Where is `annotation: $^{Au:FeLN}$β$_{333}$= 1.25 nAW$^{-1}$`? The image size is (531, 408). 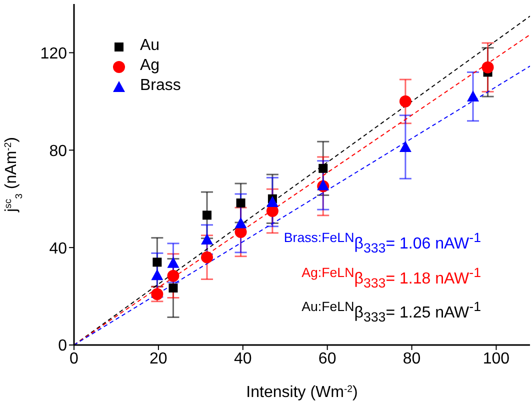 annotation: $^{Au:FeLN}$β$_{333}$= 1.25 nAW$^{-1}$ is located at coordinates (390, 312).